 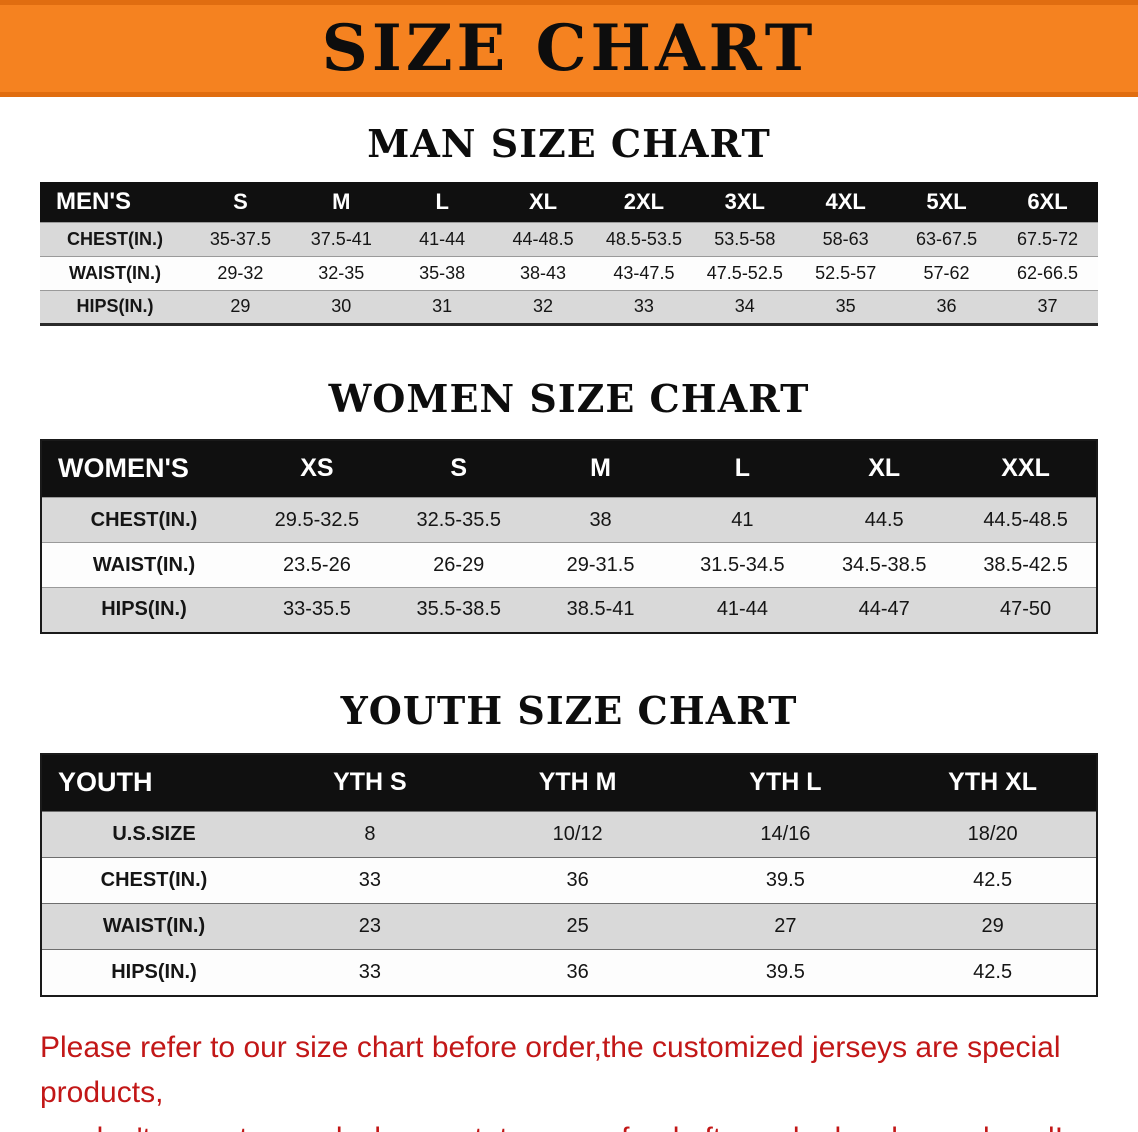 I want to click on size-value: 32-35, so click(x=341, y=272).